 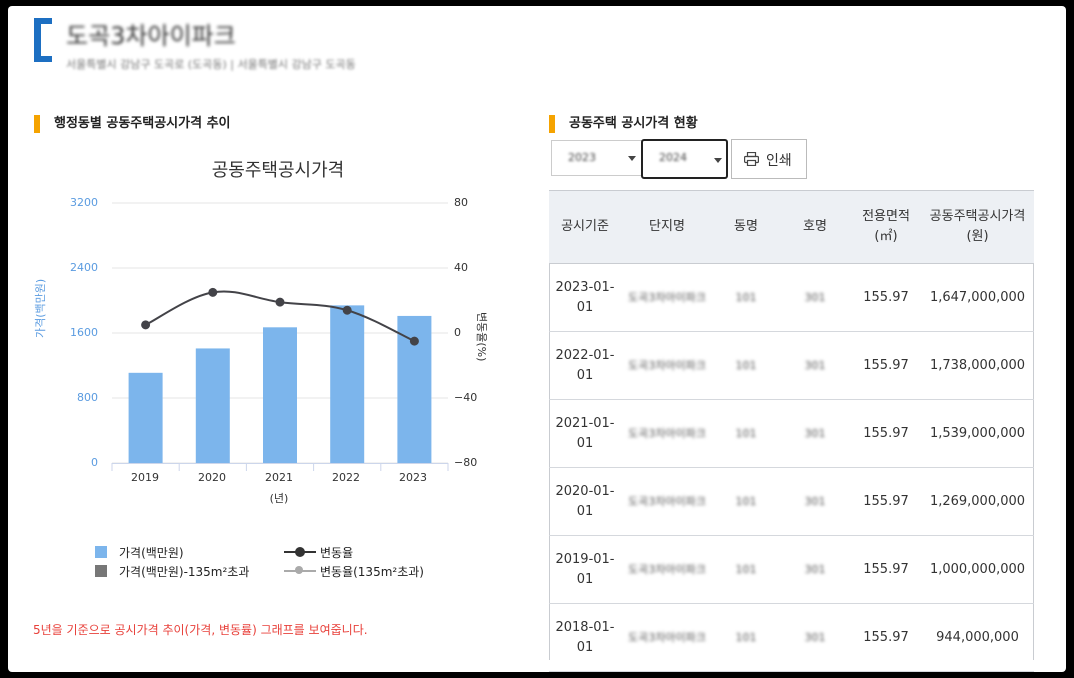 What do you see at coordinates (585, 637) in the screenshot?
I see `cell-date: 2018-01-01` at bounding box center [585, 637].